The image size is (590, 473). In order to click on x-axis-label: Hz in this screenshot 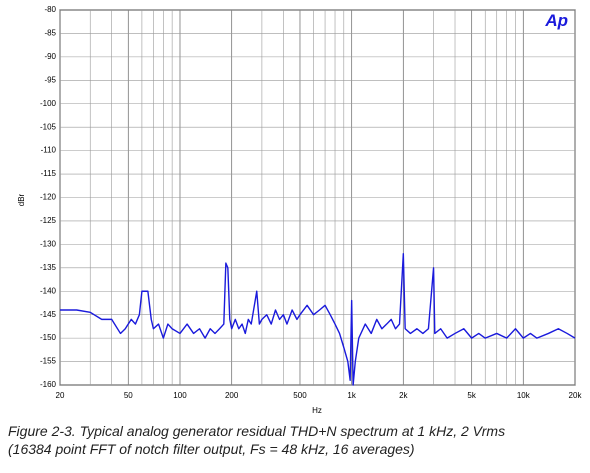, I will do `click(317, 410)`.